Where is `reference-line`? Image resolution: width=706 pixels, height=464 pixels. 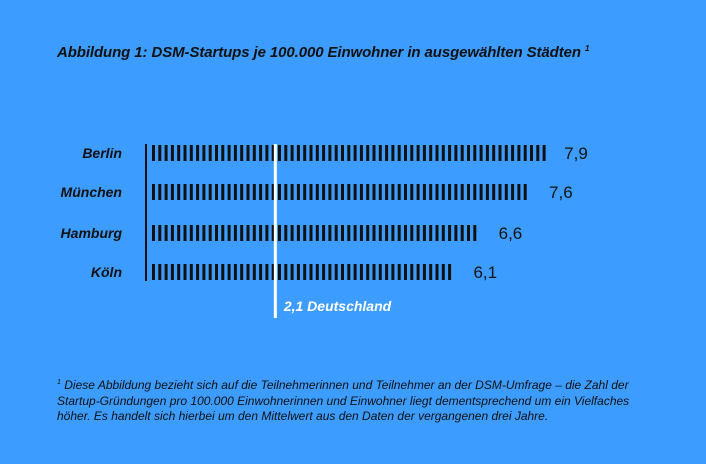 reference-line is located at coordinates (275, 231).